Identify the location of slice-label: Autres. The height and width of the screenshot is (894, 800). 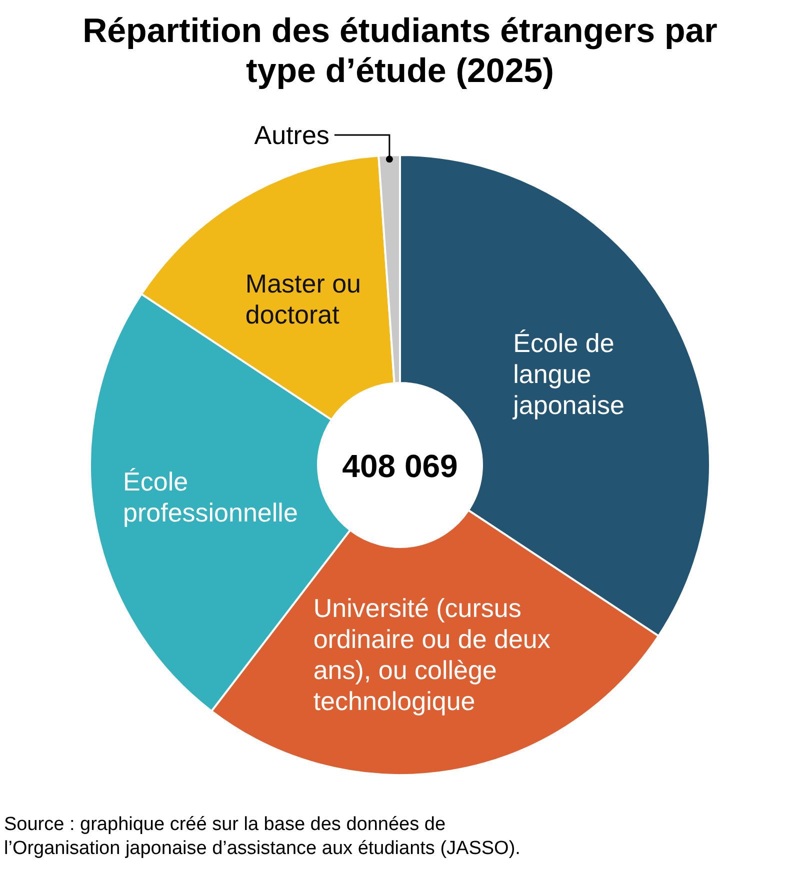
(292, 135).